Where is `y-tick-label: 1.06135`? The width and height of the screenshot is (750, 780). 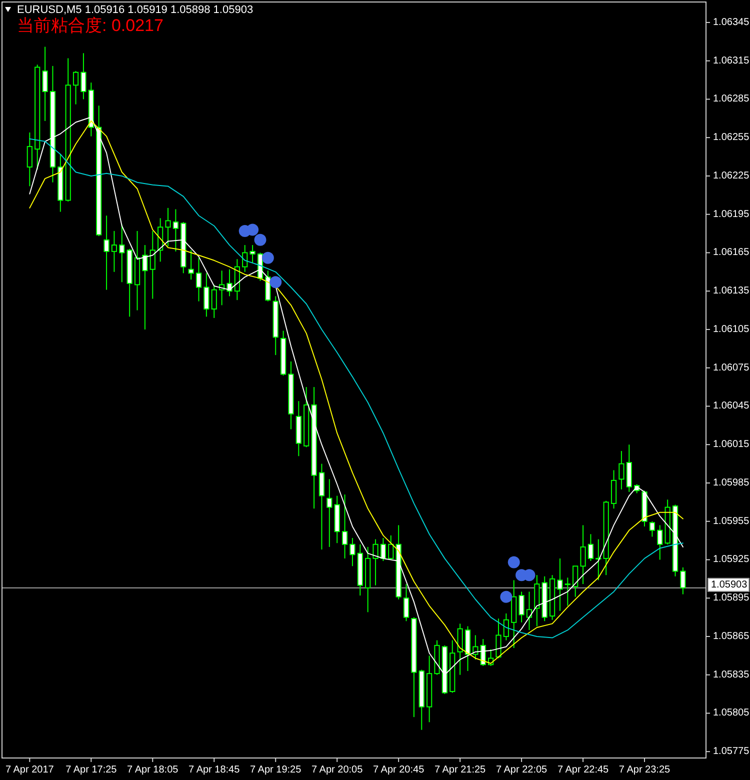
y-tick-label: 1.06135 is located at coordinates (731, 291).